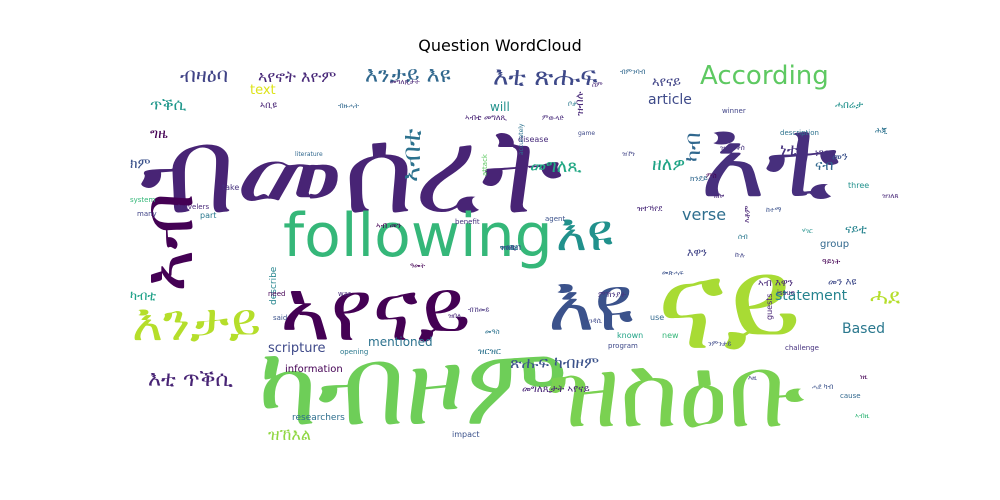 Image resolution: width=1000 pixels, height=500 pixels. What do you see at coordinates (740, 255) in the screenshot?
I see `word-94: ኩሉ` at bounding box center [740, 255].